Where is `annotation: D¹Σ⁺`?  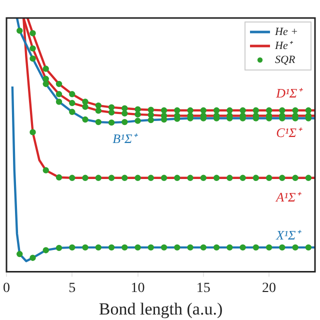 annotation: D¹Σ⁺ is located at coordinates (289, 93).